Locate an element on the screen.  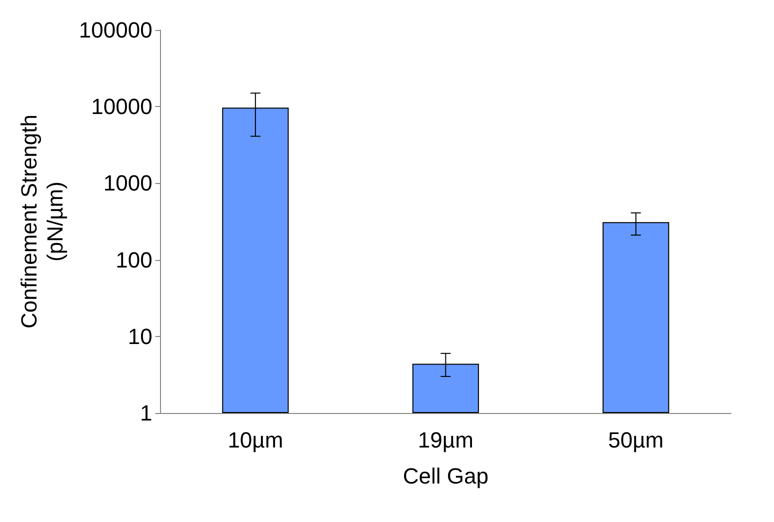
y-tick-label: 10 is located at coordinates (140, 336).